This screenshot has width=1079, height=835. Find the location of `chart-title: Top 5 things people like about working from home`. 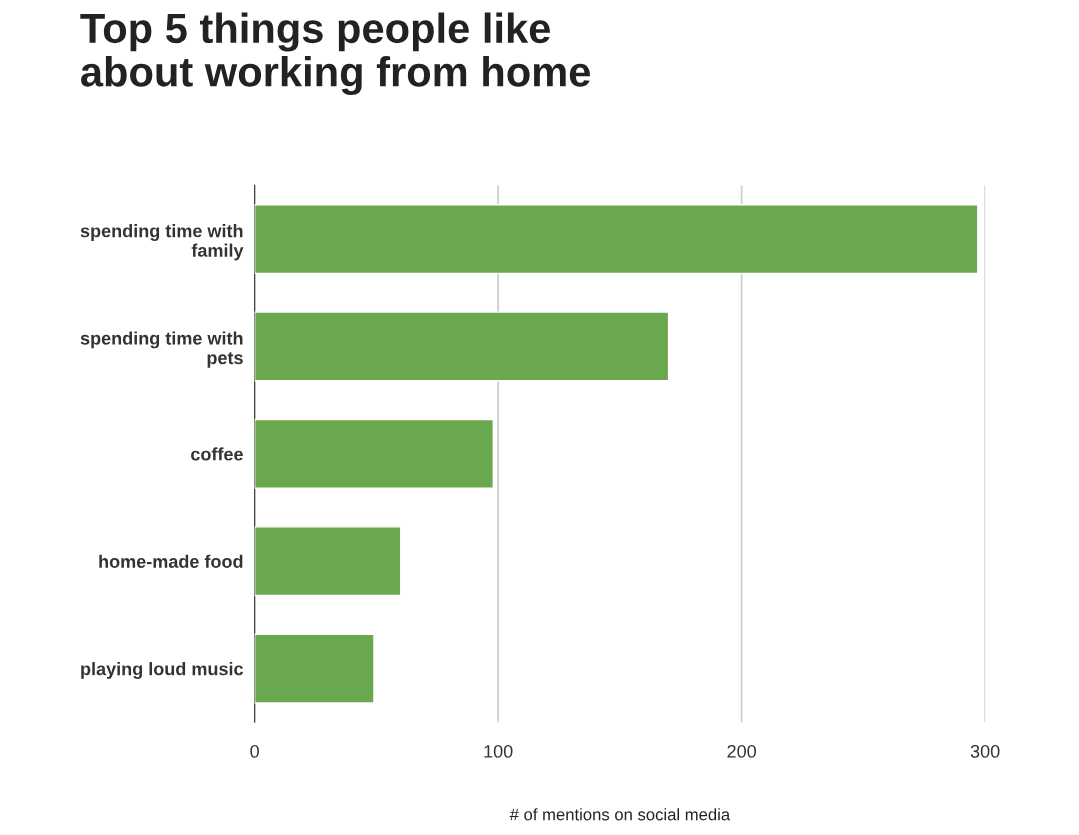

chart-title: Top 5 things people like about working from home is located at coordinates (335, 54).